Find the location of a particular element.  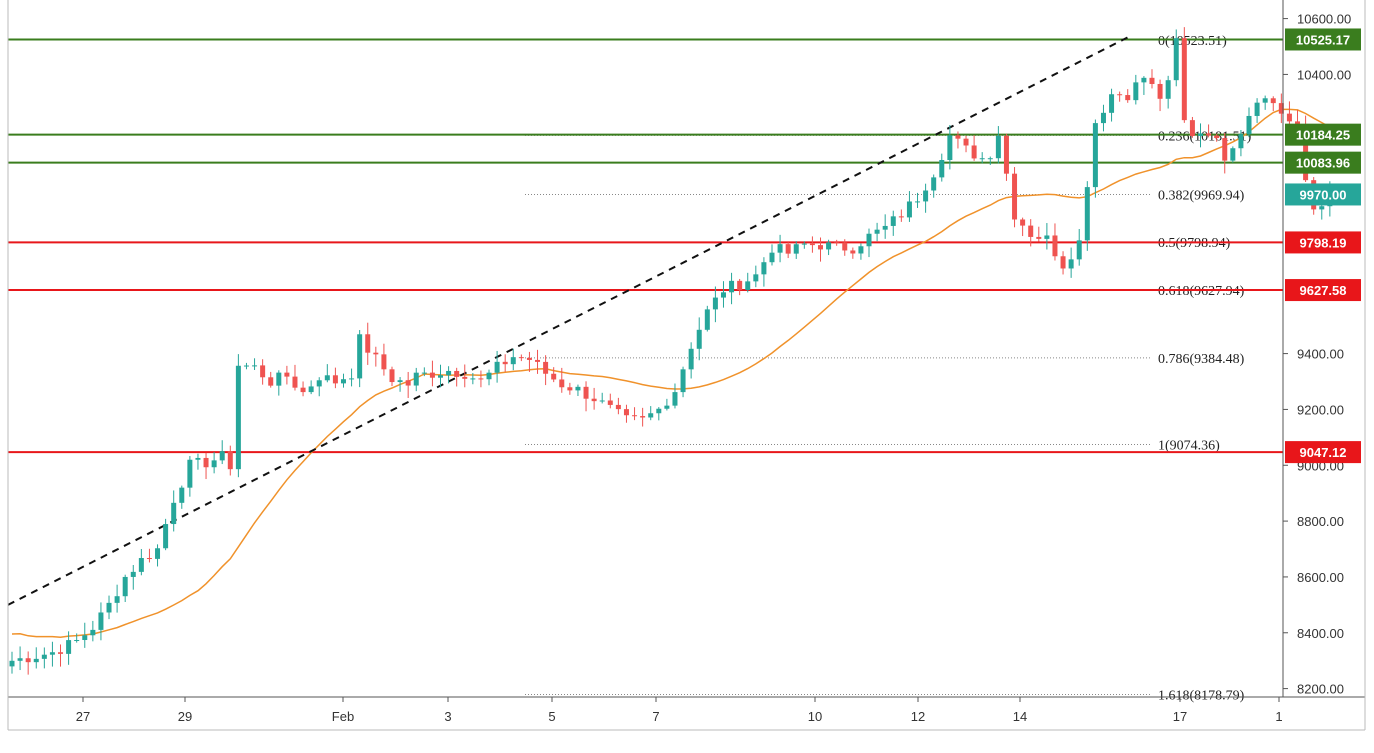

x-tick-label-9: 17 is located at coordinates (1180, 716).